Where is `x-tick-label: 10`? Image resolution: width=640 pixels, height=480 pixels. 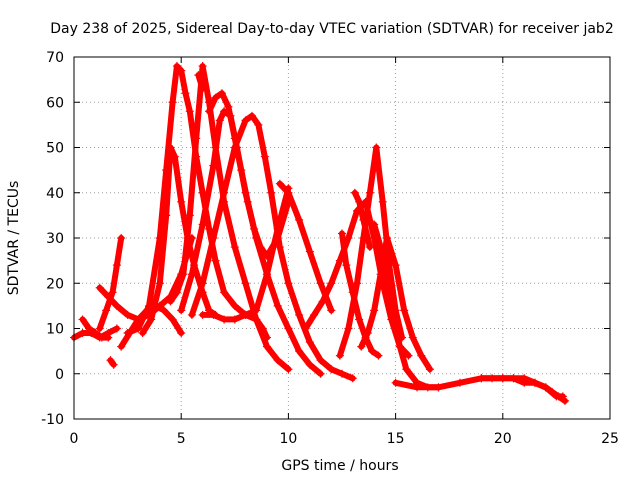
x-tick-label: 10 is located at coordinates (288, 439).